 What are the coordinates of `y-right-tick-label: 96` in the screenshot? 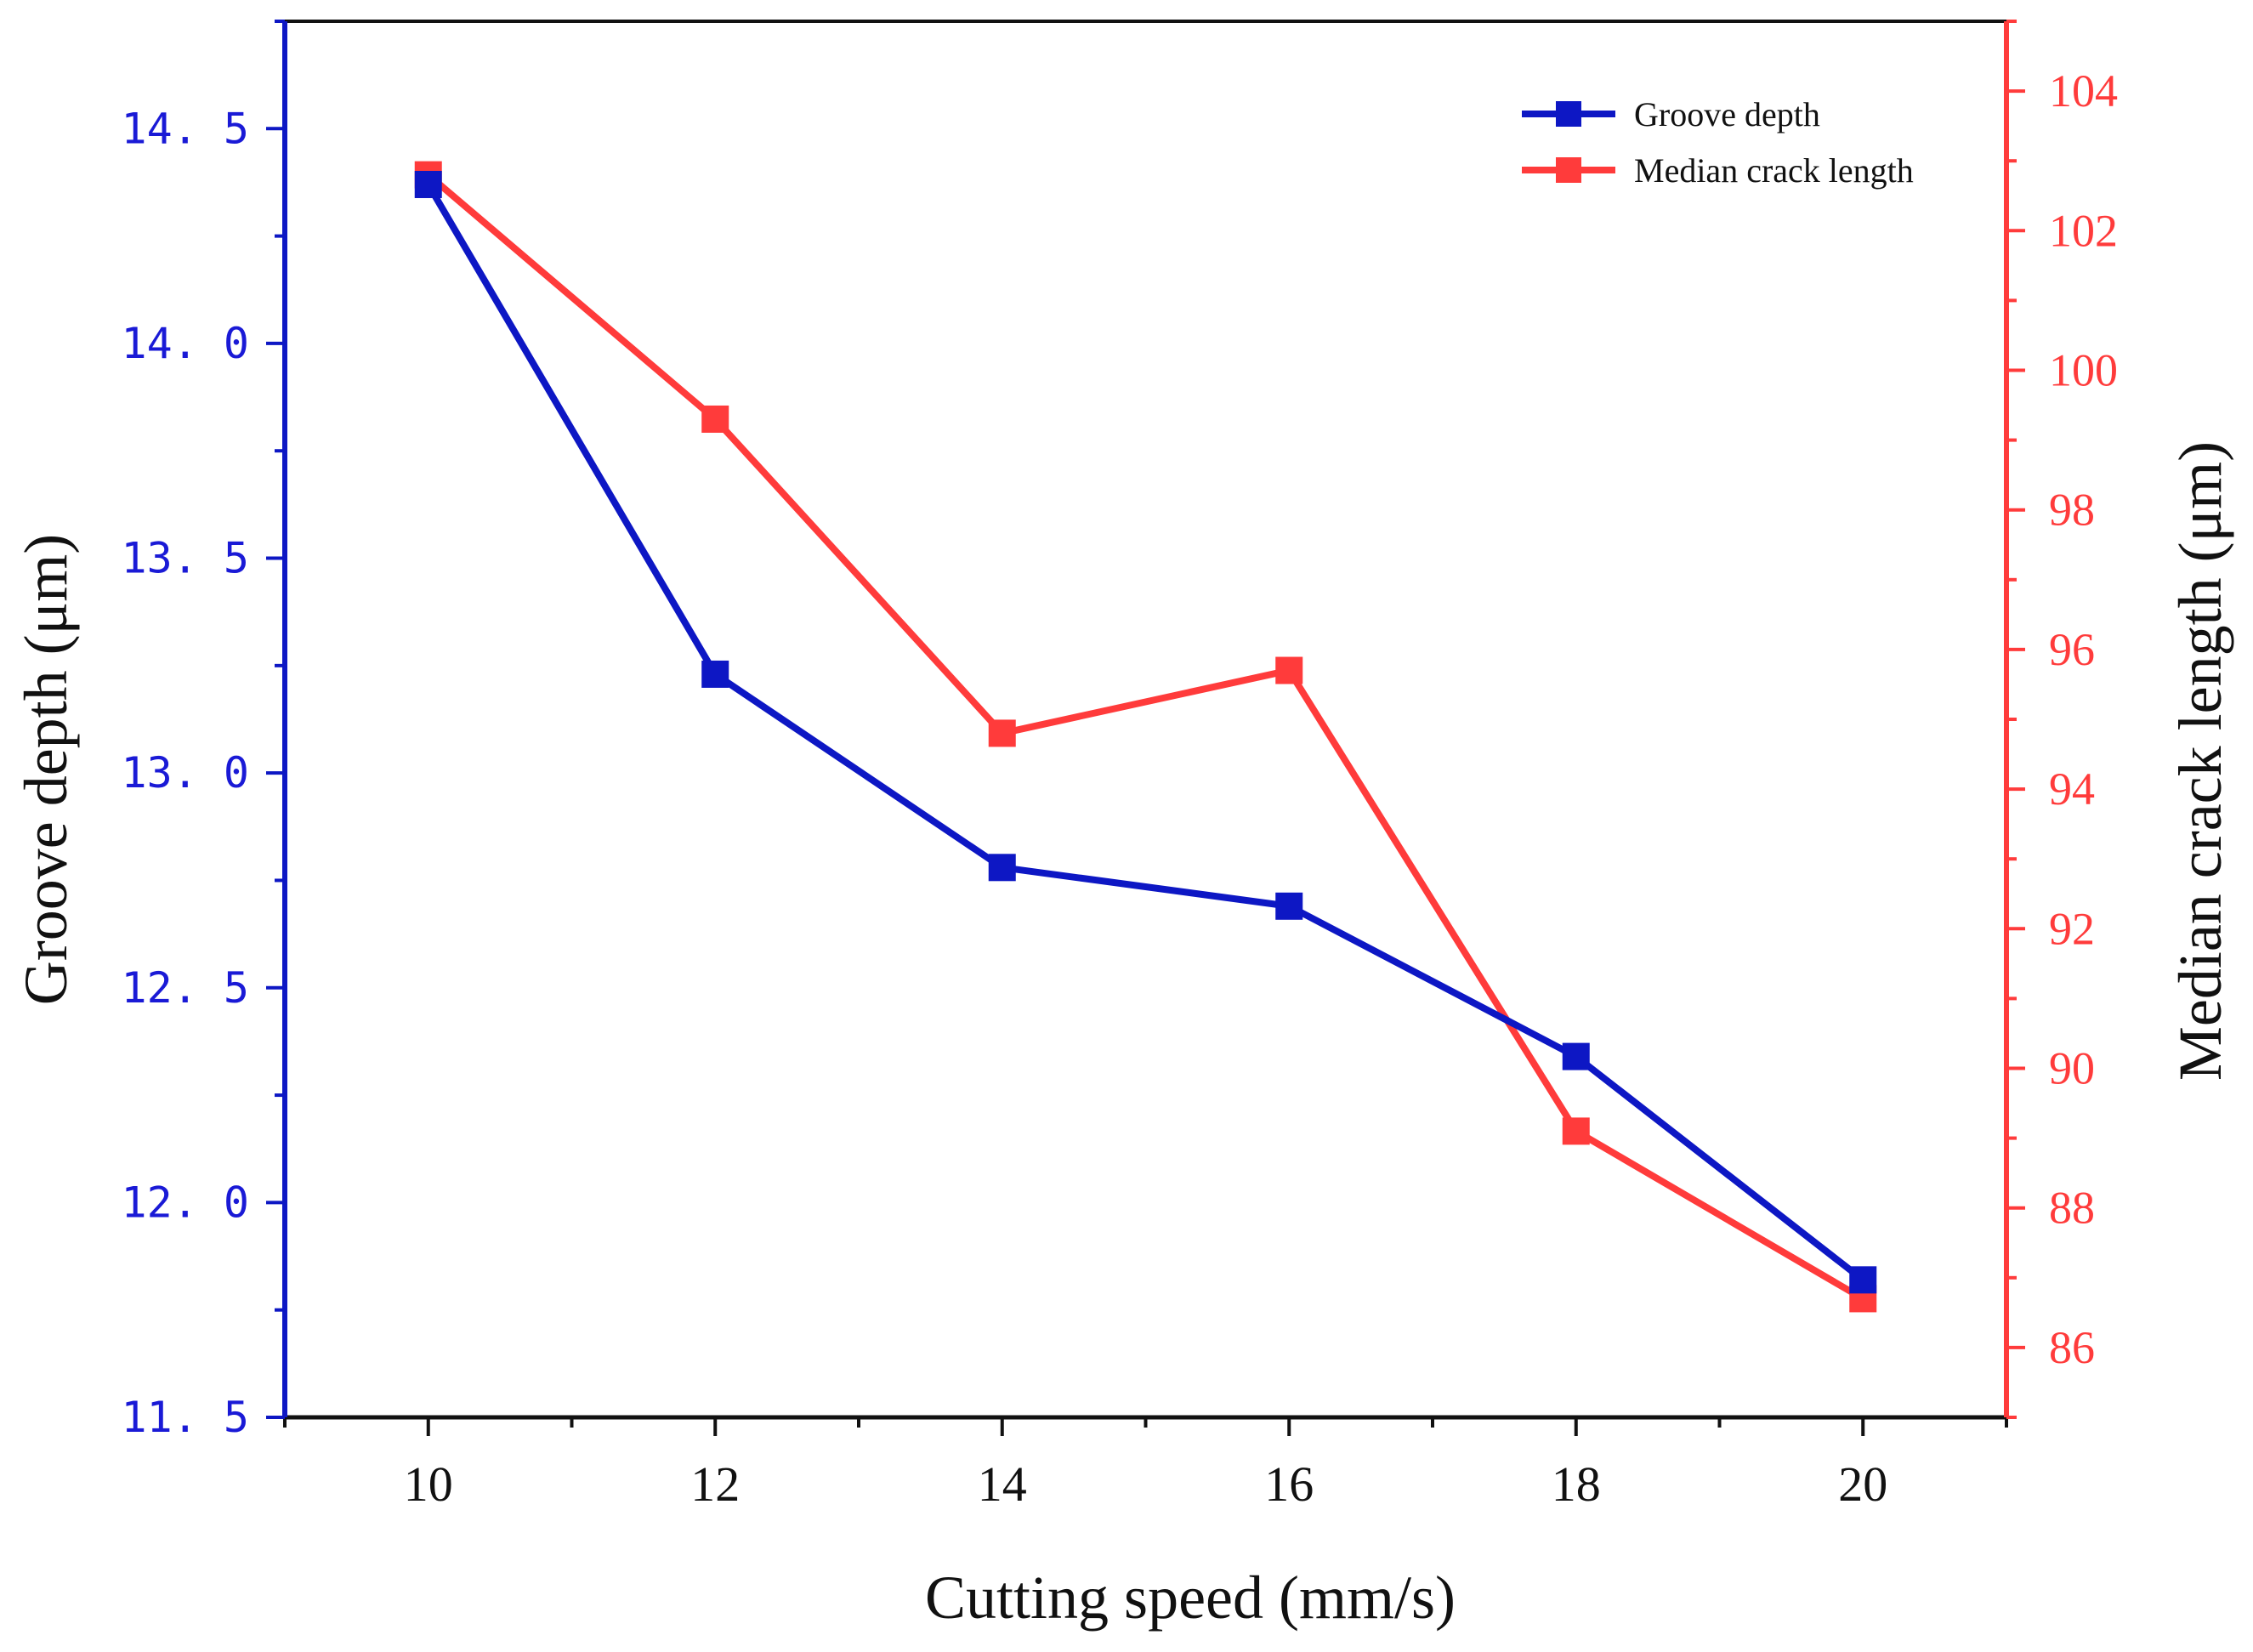 It's located at (2072, 649).